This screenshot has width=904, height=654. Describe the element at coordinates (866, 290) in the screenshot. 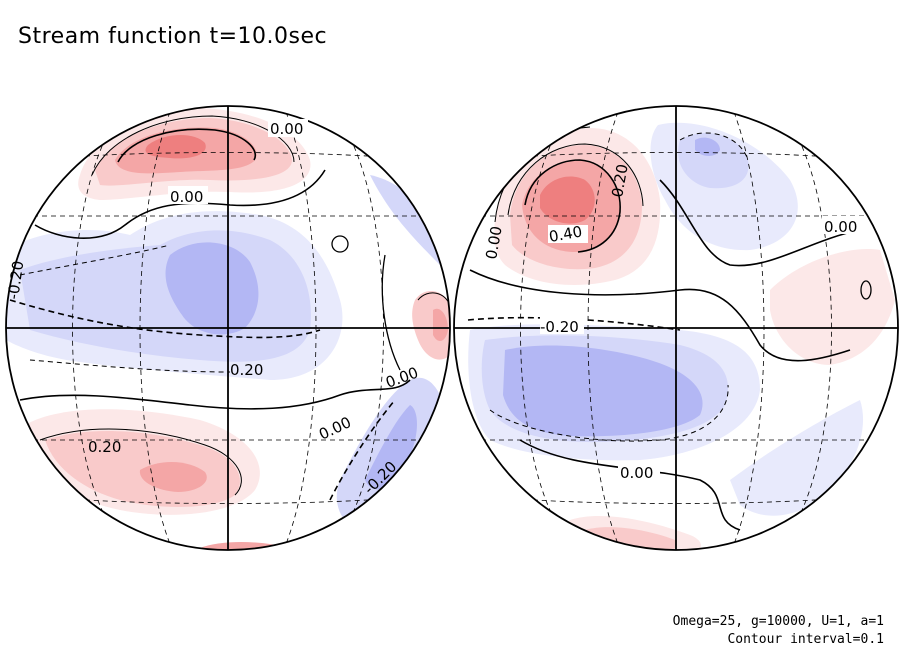

I see `right-small-contour` at that location.